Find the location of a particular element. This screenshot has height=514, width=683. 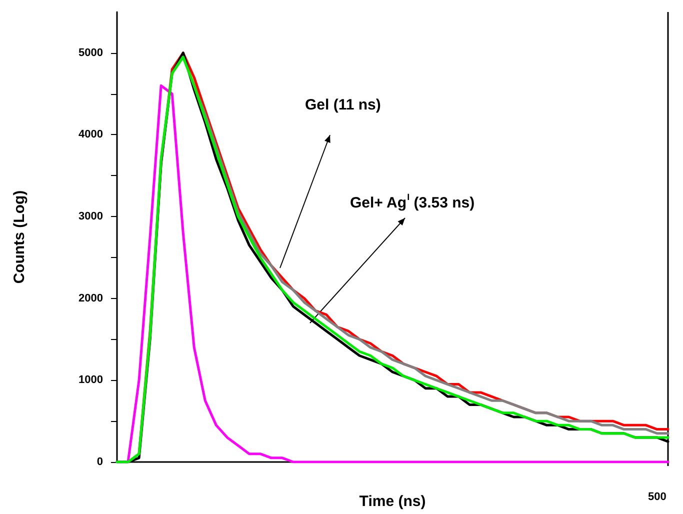

x-axis-title: Time (ns) is located at coordinates (392, 501).